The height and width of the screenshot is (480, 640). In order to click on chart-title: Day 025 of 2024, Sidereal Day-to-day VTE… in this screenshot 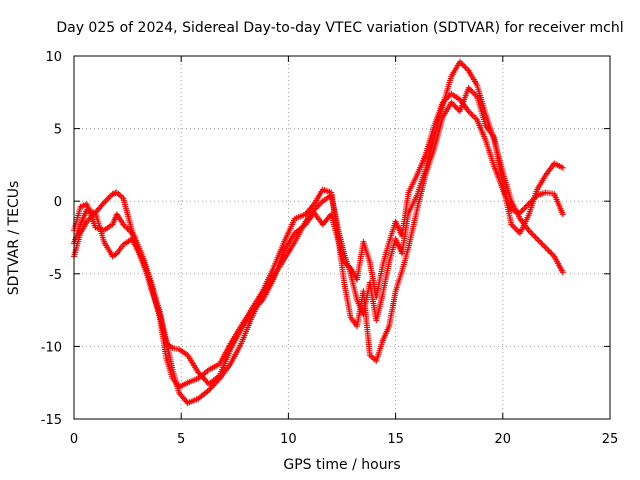, I will do `click(339, 28)`.